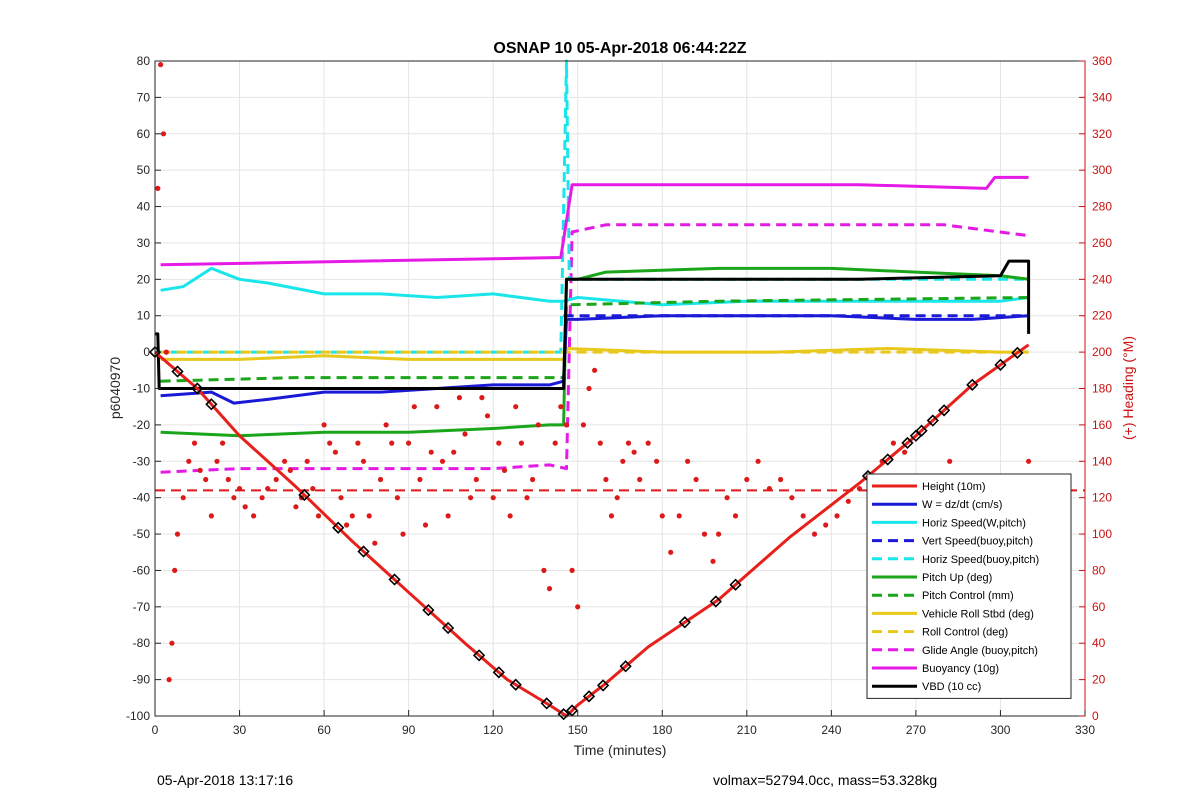 Image resolution: width=1200 pixels, height=804 pixels. I want to click on x-tick-label: 270, so click(916, 730).